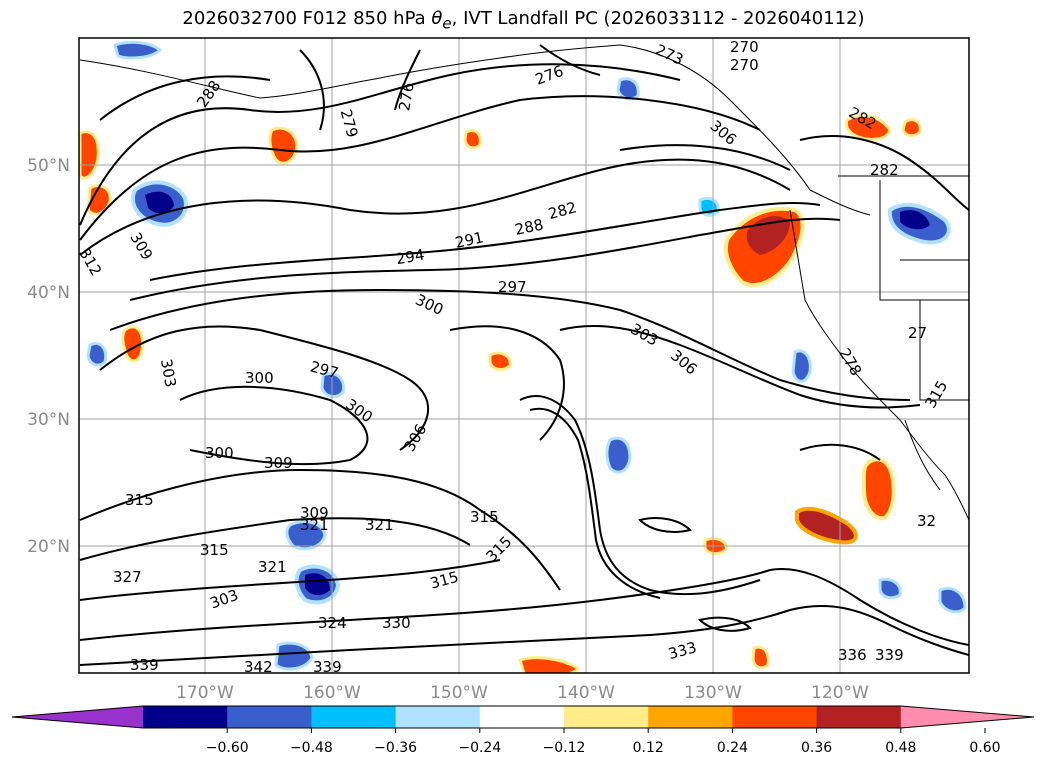 The image size is (1047, 767). What do you see at coordinates (984, 748) in the screenshot?
I see `colorbar-tick-label: 0.60` at bounding box center [984, 748].